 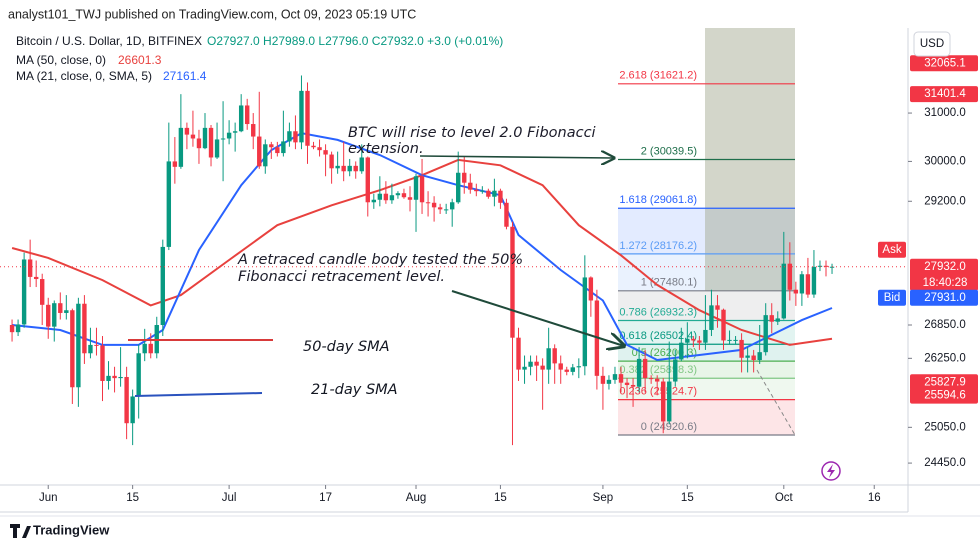 What do you see at coordinates (892, 298) in the screenshot?
I see `tag-label: Bid` at bounding box center [892, 298].